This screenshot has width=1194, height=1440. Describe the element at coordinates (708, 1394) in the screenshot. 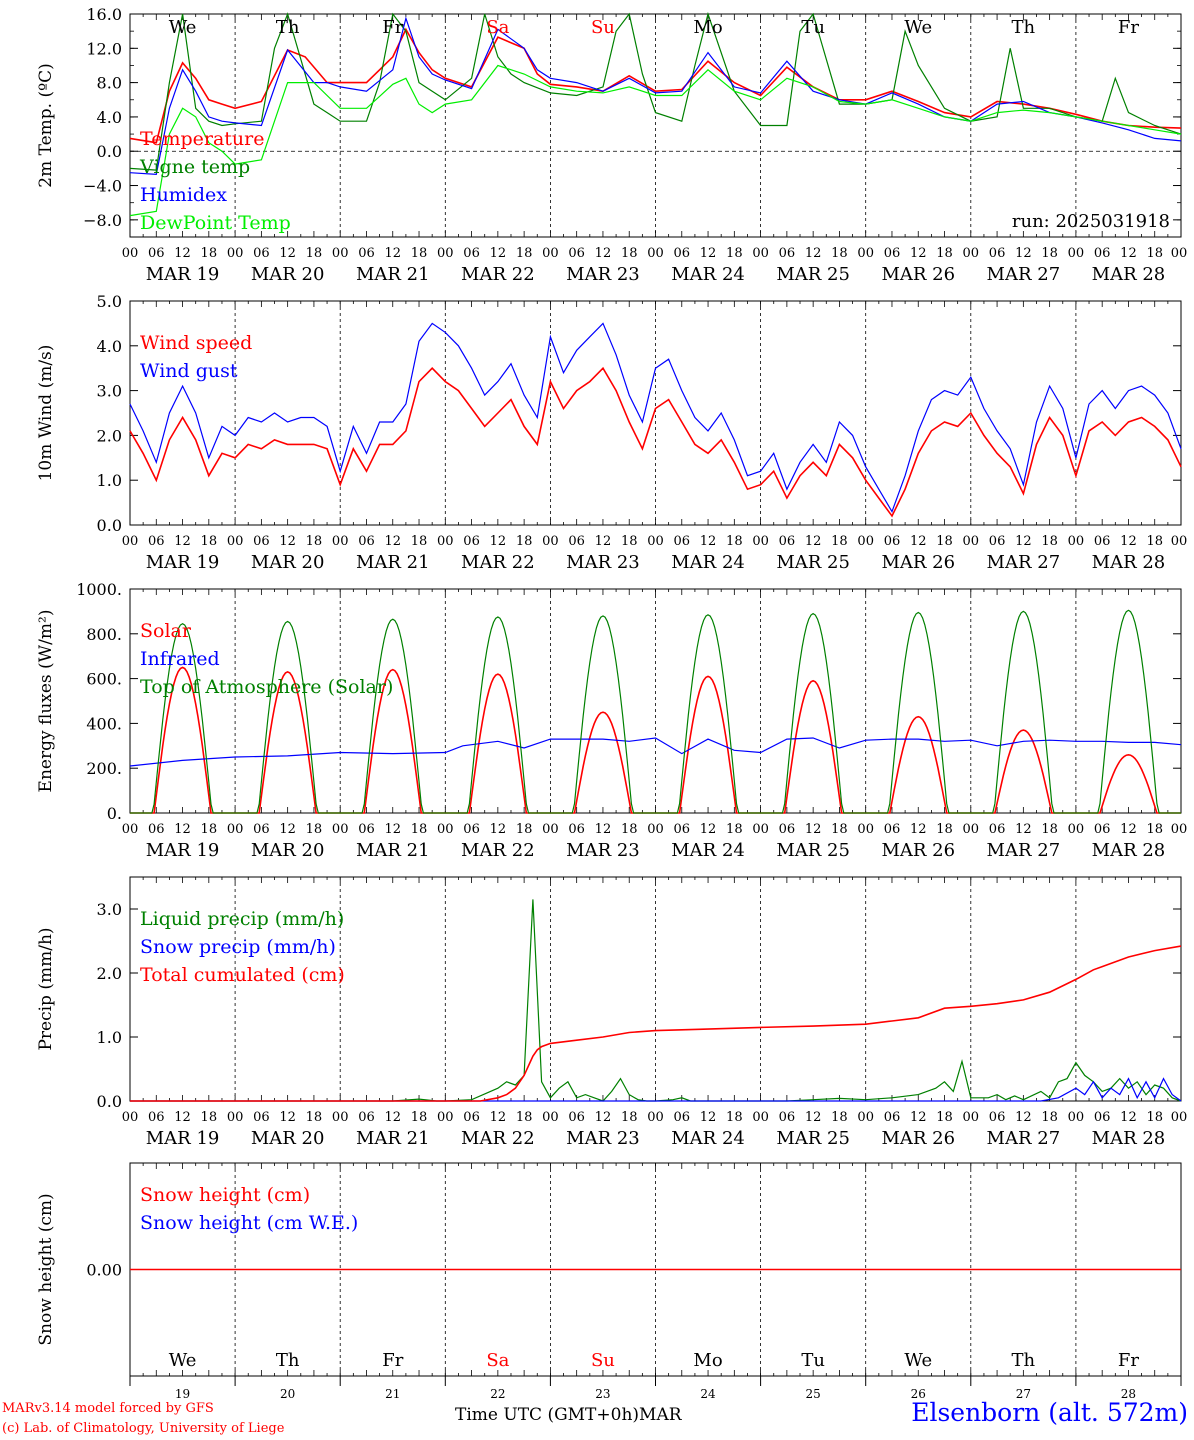

I see `day-number-label: 24` at that location.